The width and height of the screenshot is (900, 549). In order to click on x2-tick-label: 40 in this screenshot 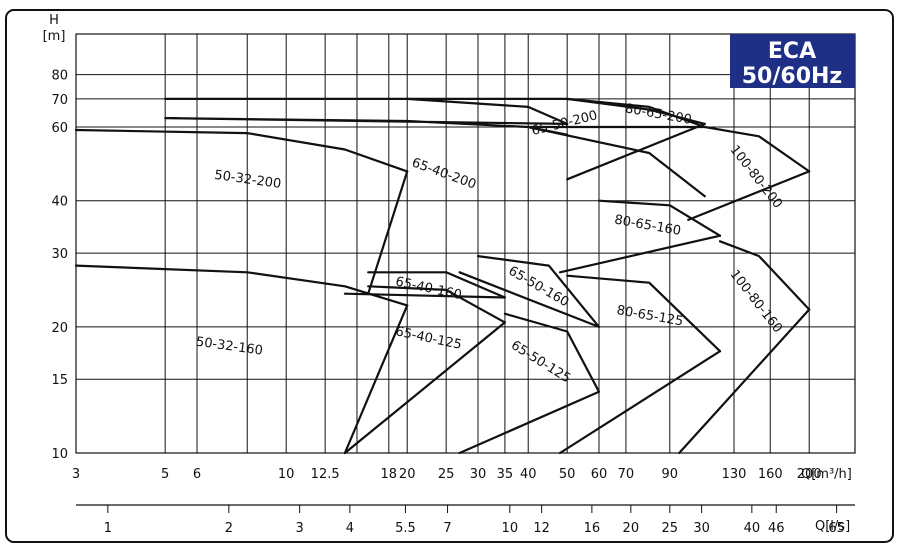, I will do `click(752, 528)`.